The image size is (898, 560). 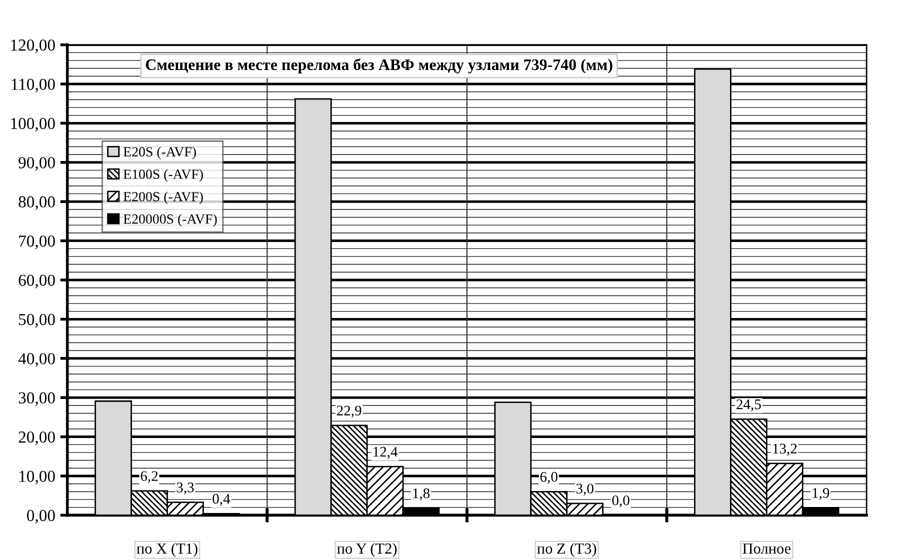 I want to click on y-tick-label: 100,00, so click(x=33, y=125).